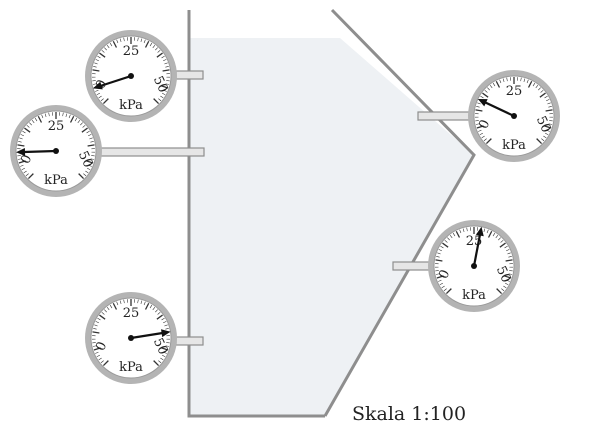 The width and height of the screenshot is (600, 448). I want to click on pressure-gauge-middle-left: 25 0 50 kPa, so click(56, 151).